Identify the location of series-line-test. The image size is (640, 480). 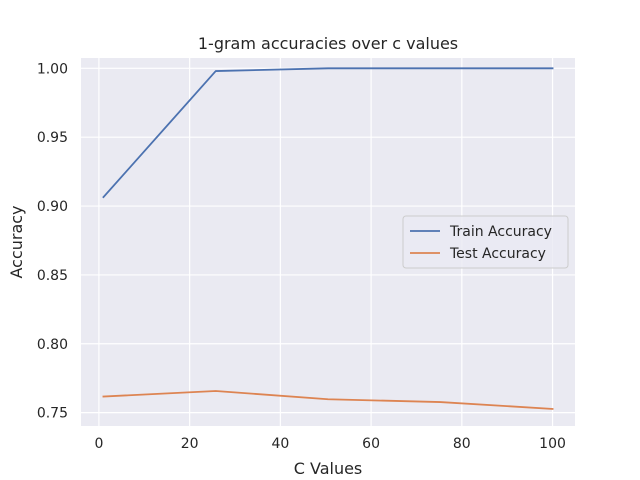
(328, 400).